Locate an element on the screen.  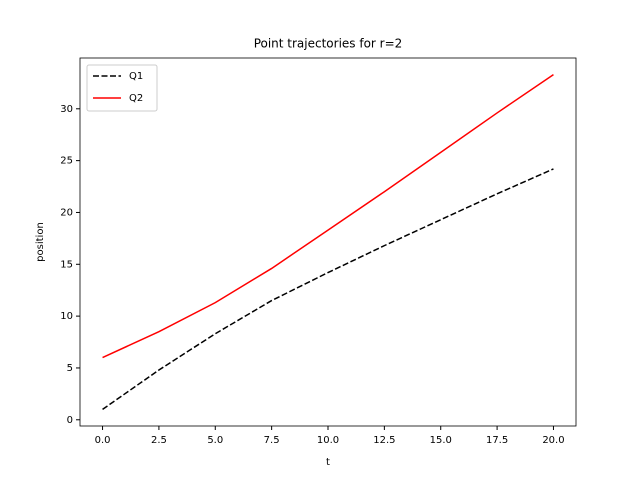
x-tick-label: 15.0 is located at coordinates (441, 440).